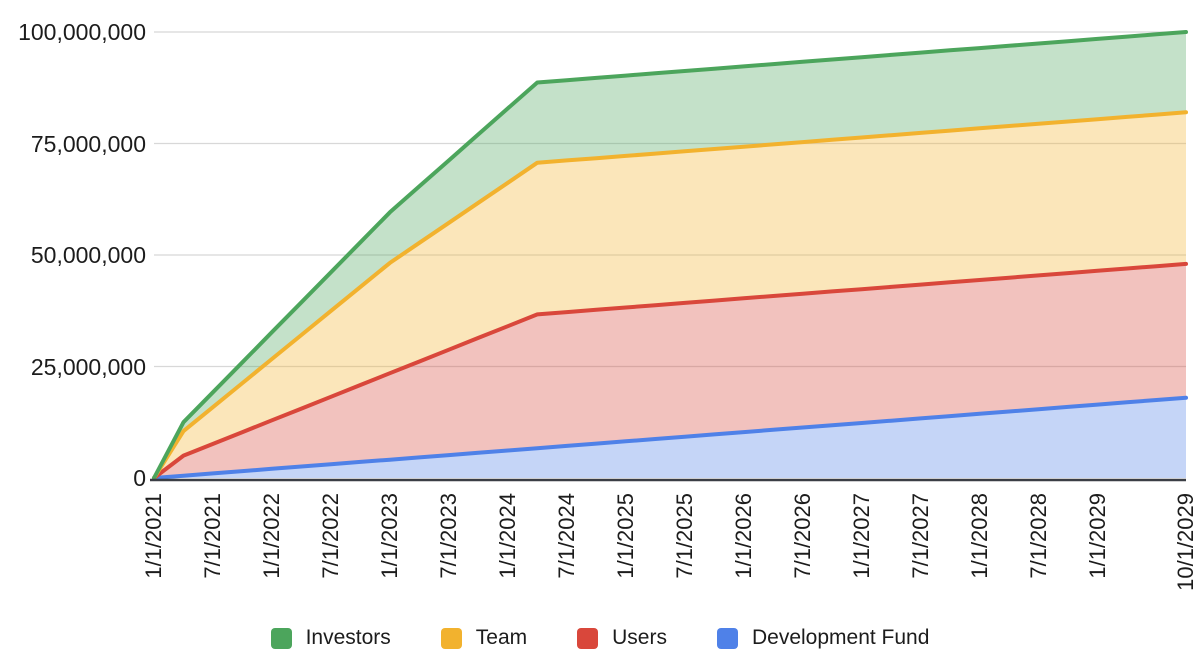 Image resolution: width=1200 pixels, height=671 pixels. I want to click on x-tick-label: 1/1/2024, so click(507, 536).